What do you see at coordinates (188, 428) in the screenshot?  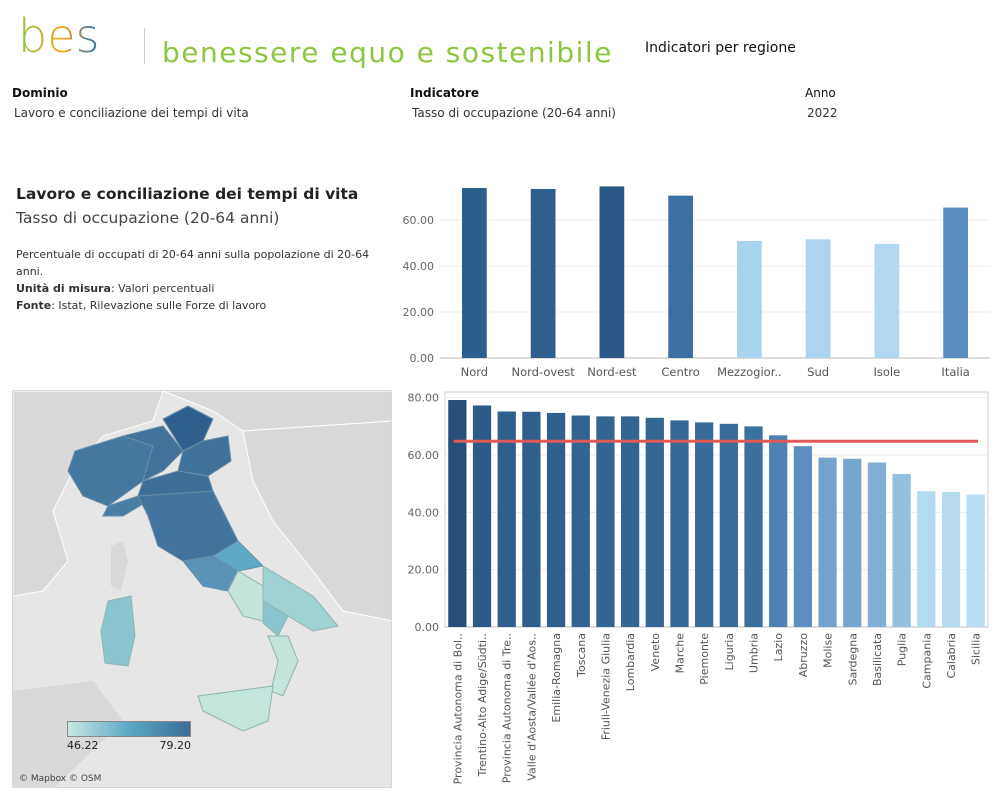 I see `region-trentino` at bounding box center [188, 428].